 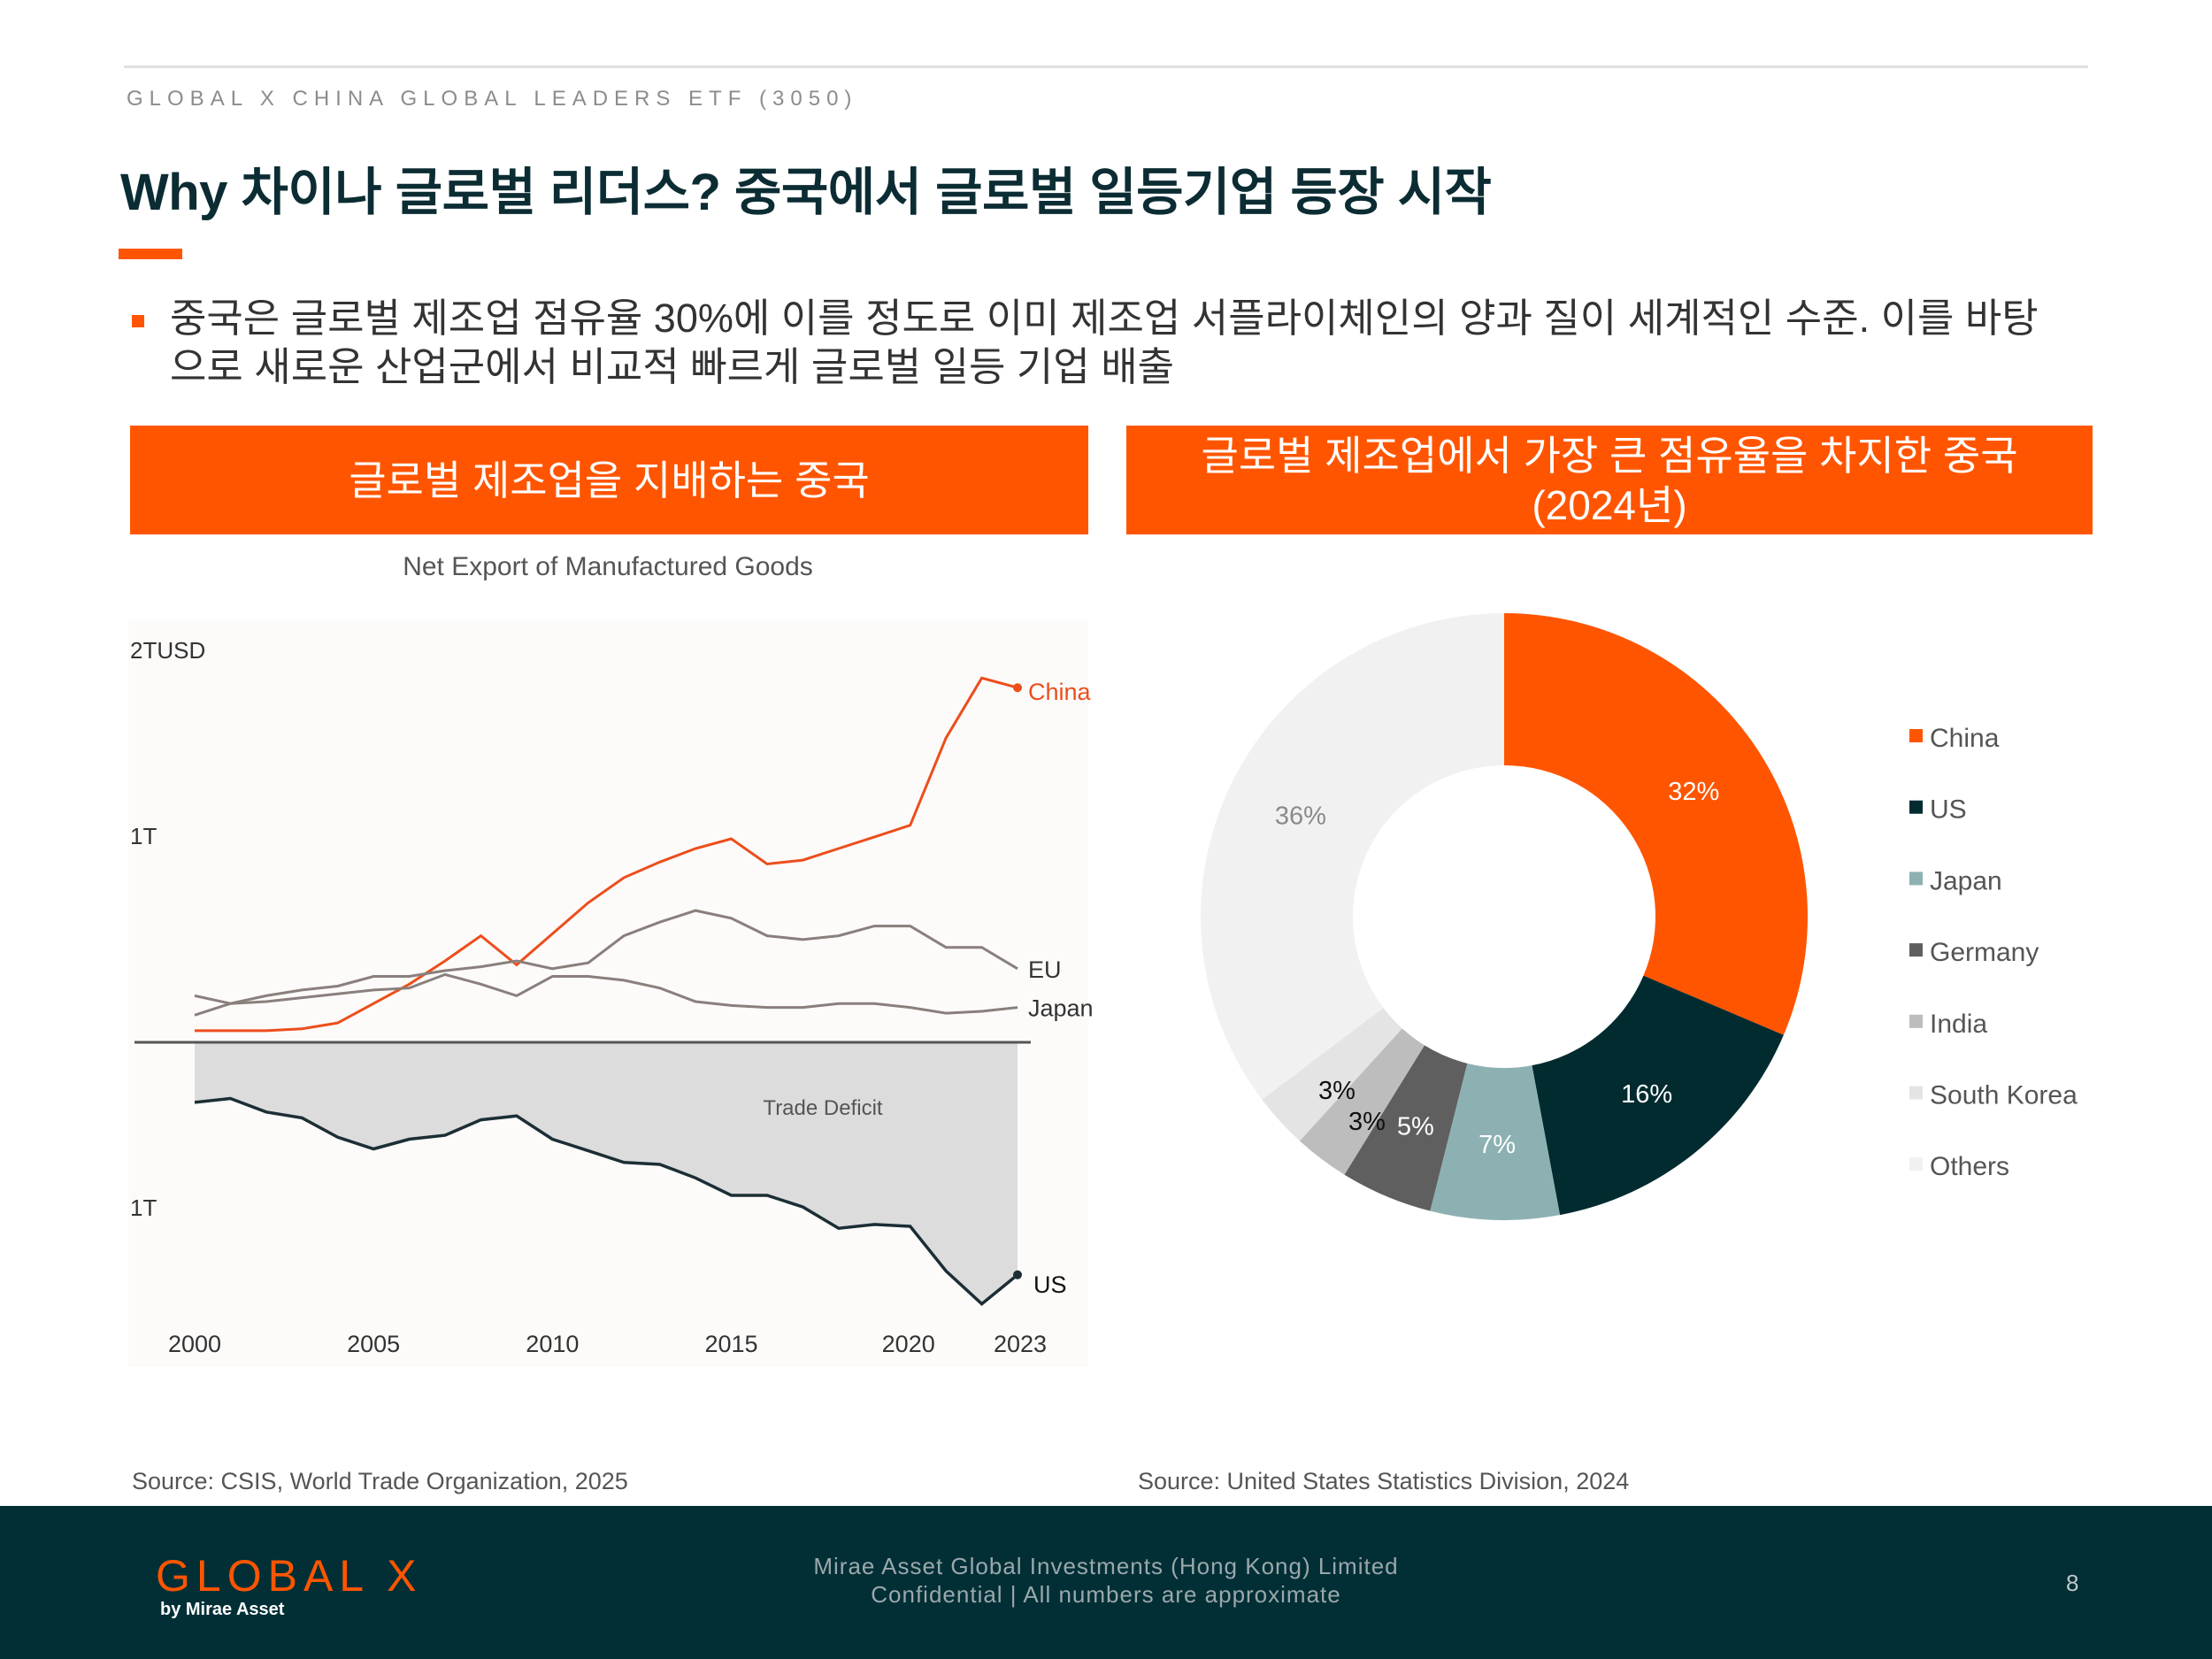 I want to click on footer-bar, so click(x=1106, y=1583).